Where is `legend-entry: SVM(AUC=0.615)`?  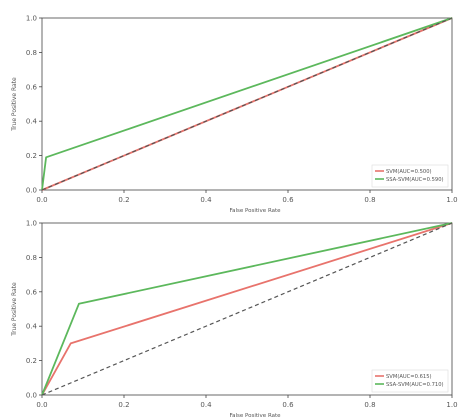 legend-entry: SVM(AUC=0.615) is located at coordinates (409, 377).